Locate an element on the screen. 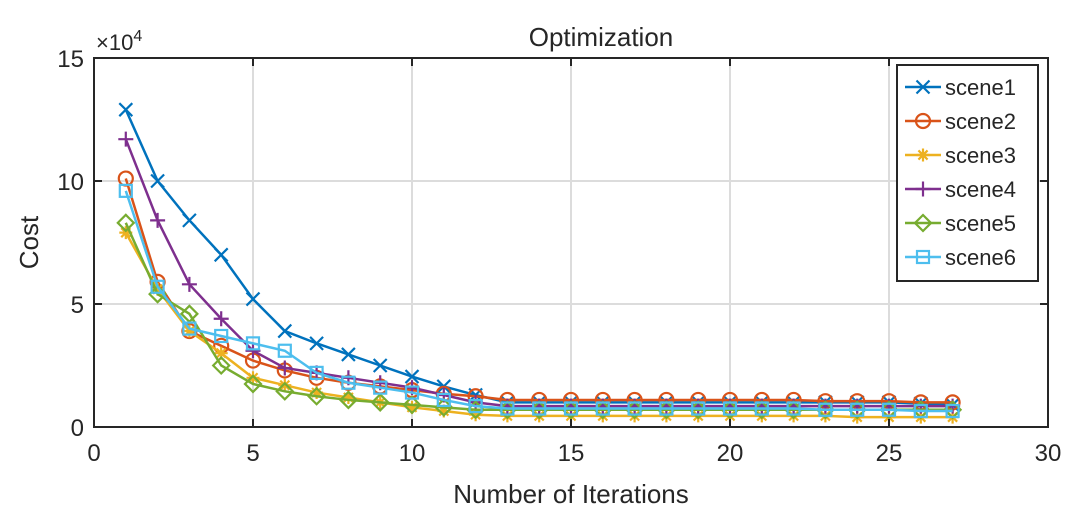  legend-label: scene3 is located at coordinates (980, 155).